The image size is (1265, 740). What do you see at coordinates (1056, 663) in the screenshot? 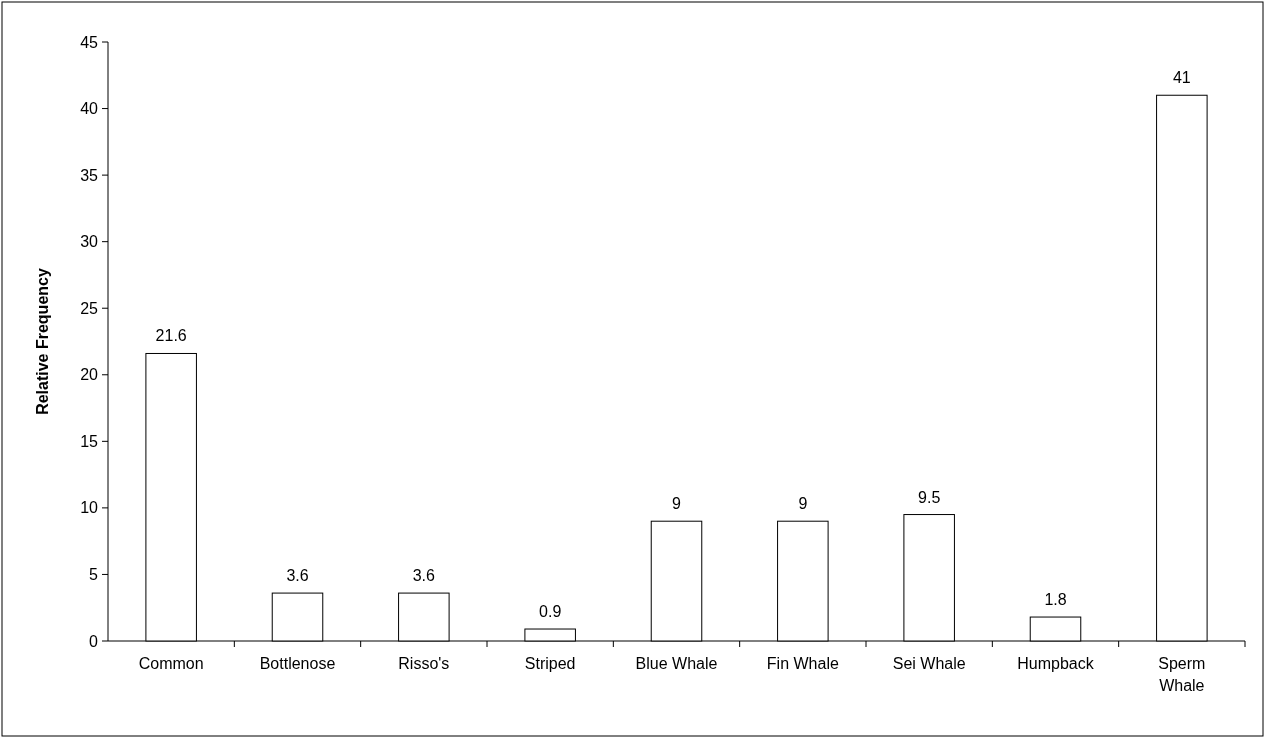
I see `x-tick-label: Humpback` at bounding box center [1056, 663].